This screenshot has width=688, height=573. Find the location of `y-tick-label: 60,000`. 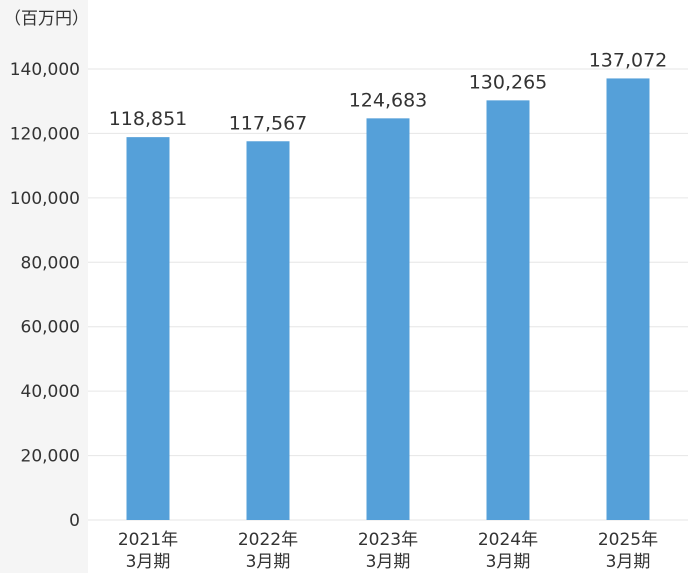

y-tick-label: 60,000 is located at coordinates (50, 328).